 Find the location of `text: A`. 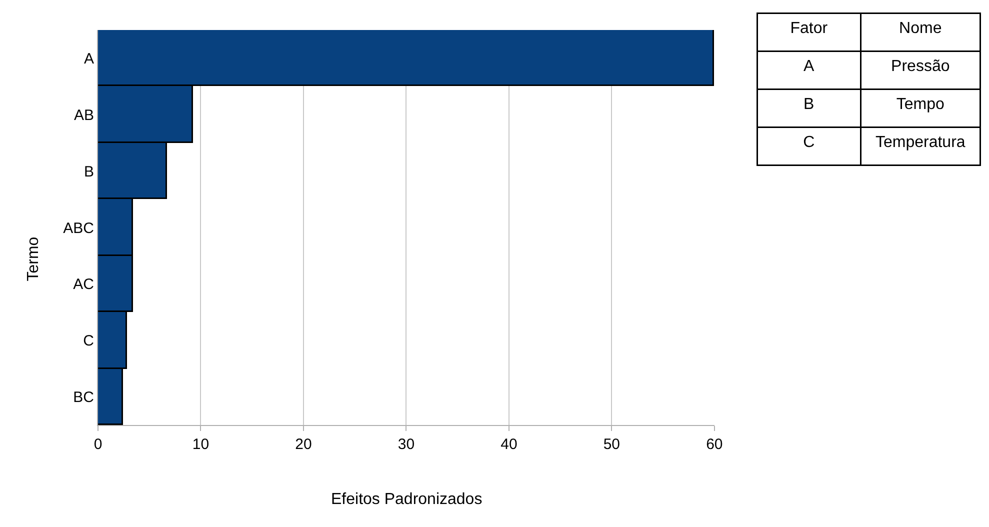

text: A is located at coordinates (809, 66).